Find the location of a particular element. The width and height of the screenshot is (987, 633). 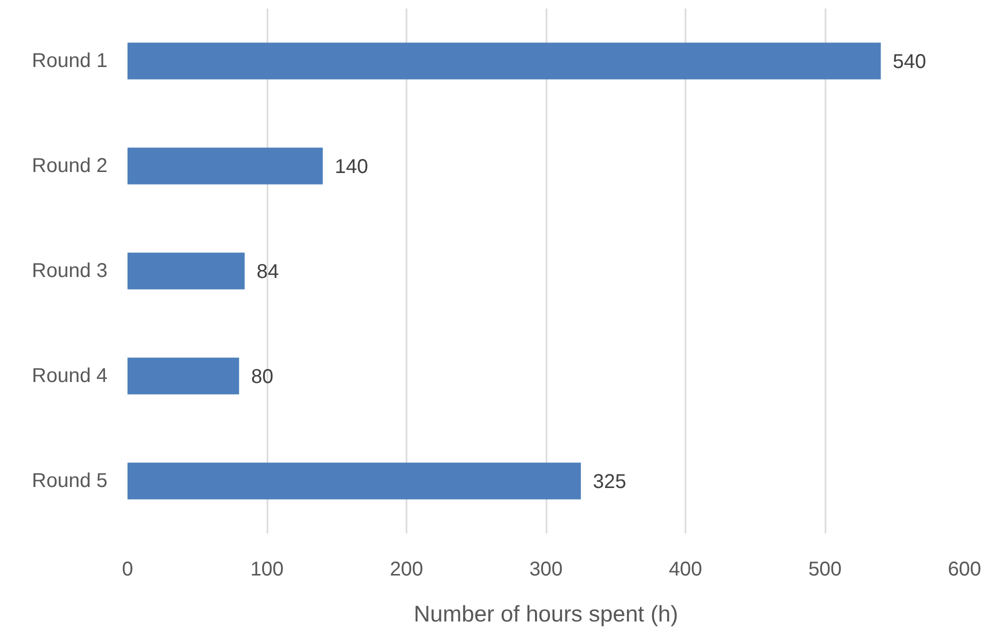

x-tick-label: 600 is located at coordinates (965, 569).